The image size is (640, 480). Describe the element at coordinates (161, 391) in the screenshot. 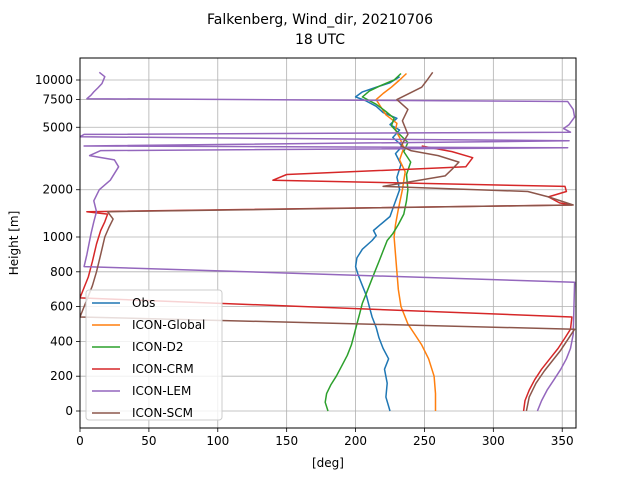

I see `legend-label: ICON-LEM` at that location.